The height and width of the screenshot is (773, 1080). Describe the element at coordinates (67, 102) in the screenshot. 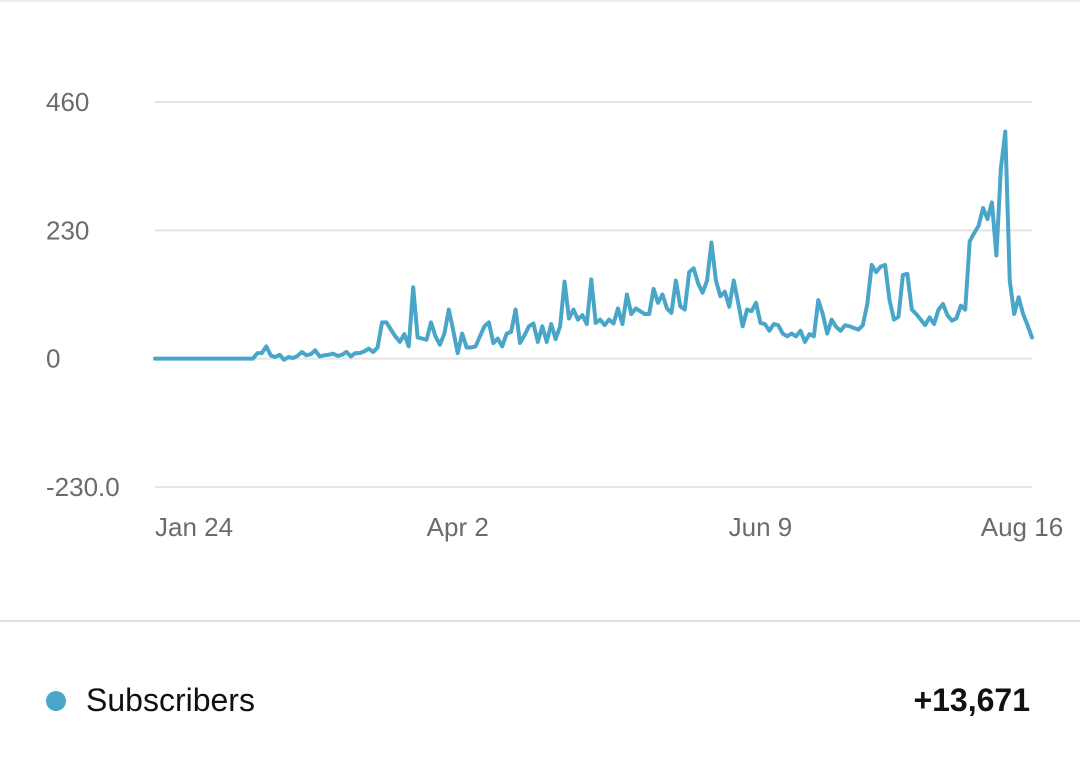

I see `y-tick-label: 460` at that location.